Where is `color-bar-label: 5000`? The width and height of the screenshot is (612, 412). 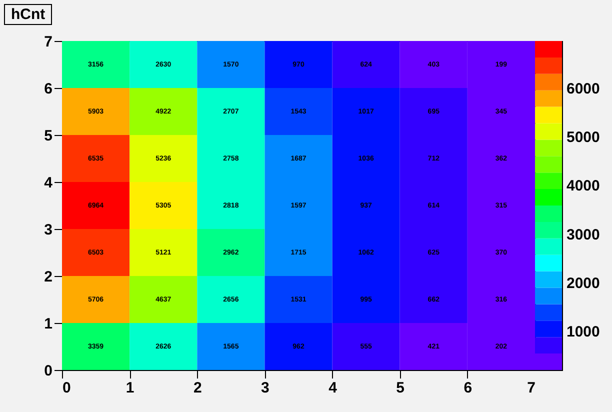
color-bar-label: 5000 is located at coordinates (583, 137).